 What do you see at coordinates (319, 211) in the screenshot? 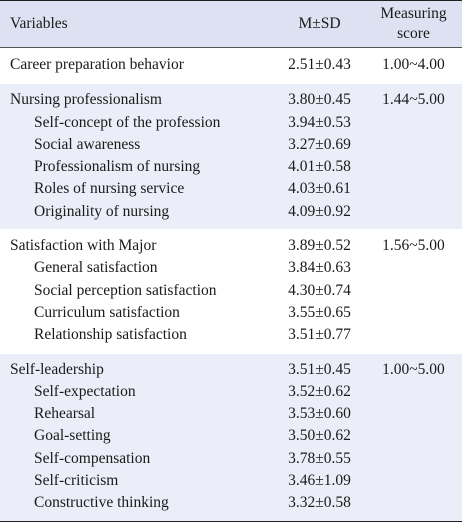
I see `item-msd: 4.09±0.92` at bounding box center [319, 211].